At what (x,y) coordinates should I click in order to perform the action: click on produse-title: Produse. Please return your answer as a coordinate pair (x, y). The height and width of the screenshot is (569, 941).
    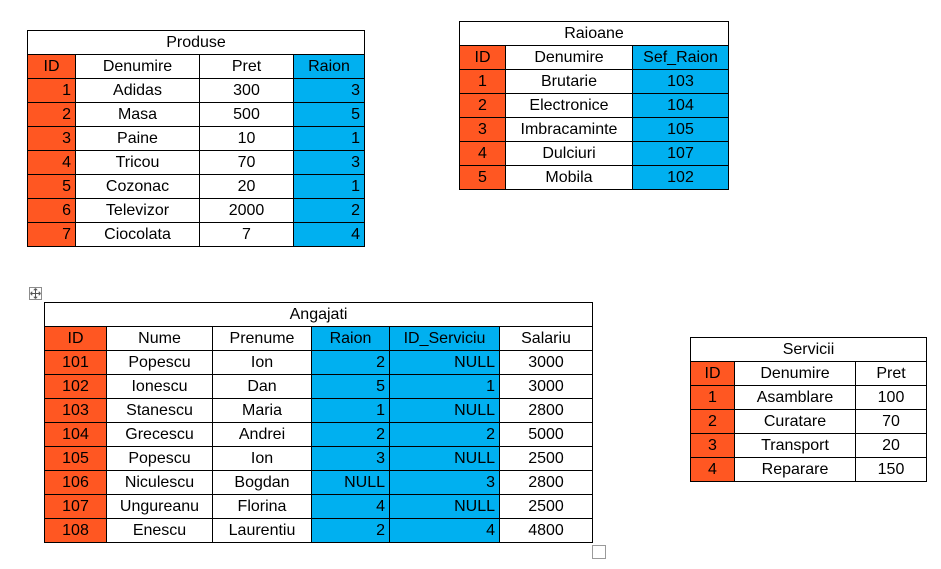
    Looking at the image, I should click on (196, 42).